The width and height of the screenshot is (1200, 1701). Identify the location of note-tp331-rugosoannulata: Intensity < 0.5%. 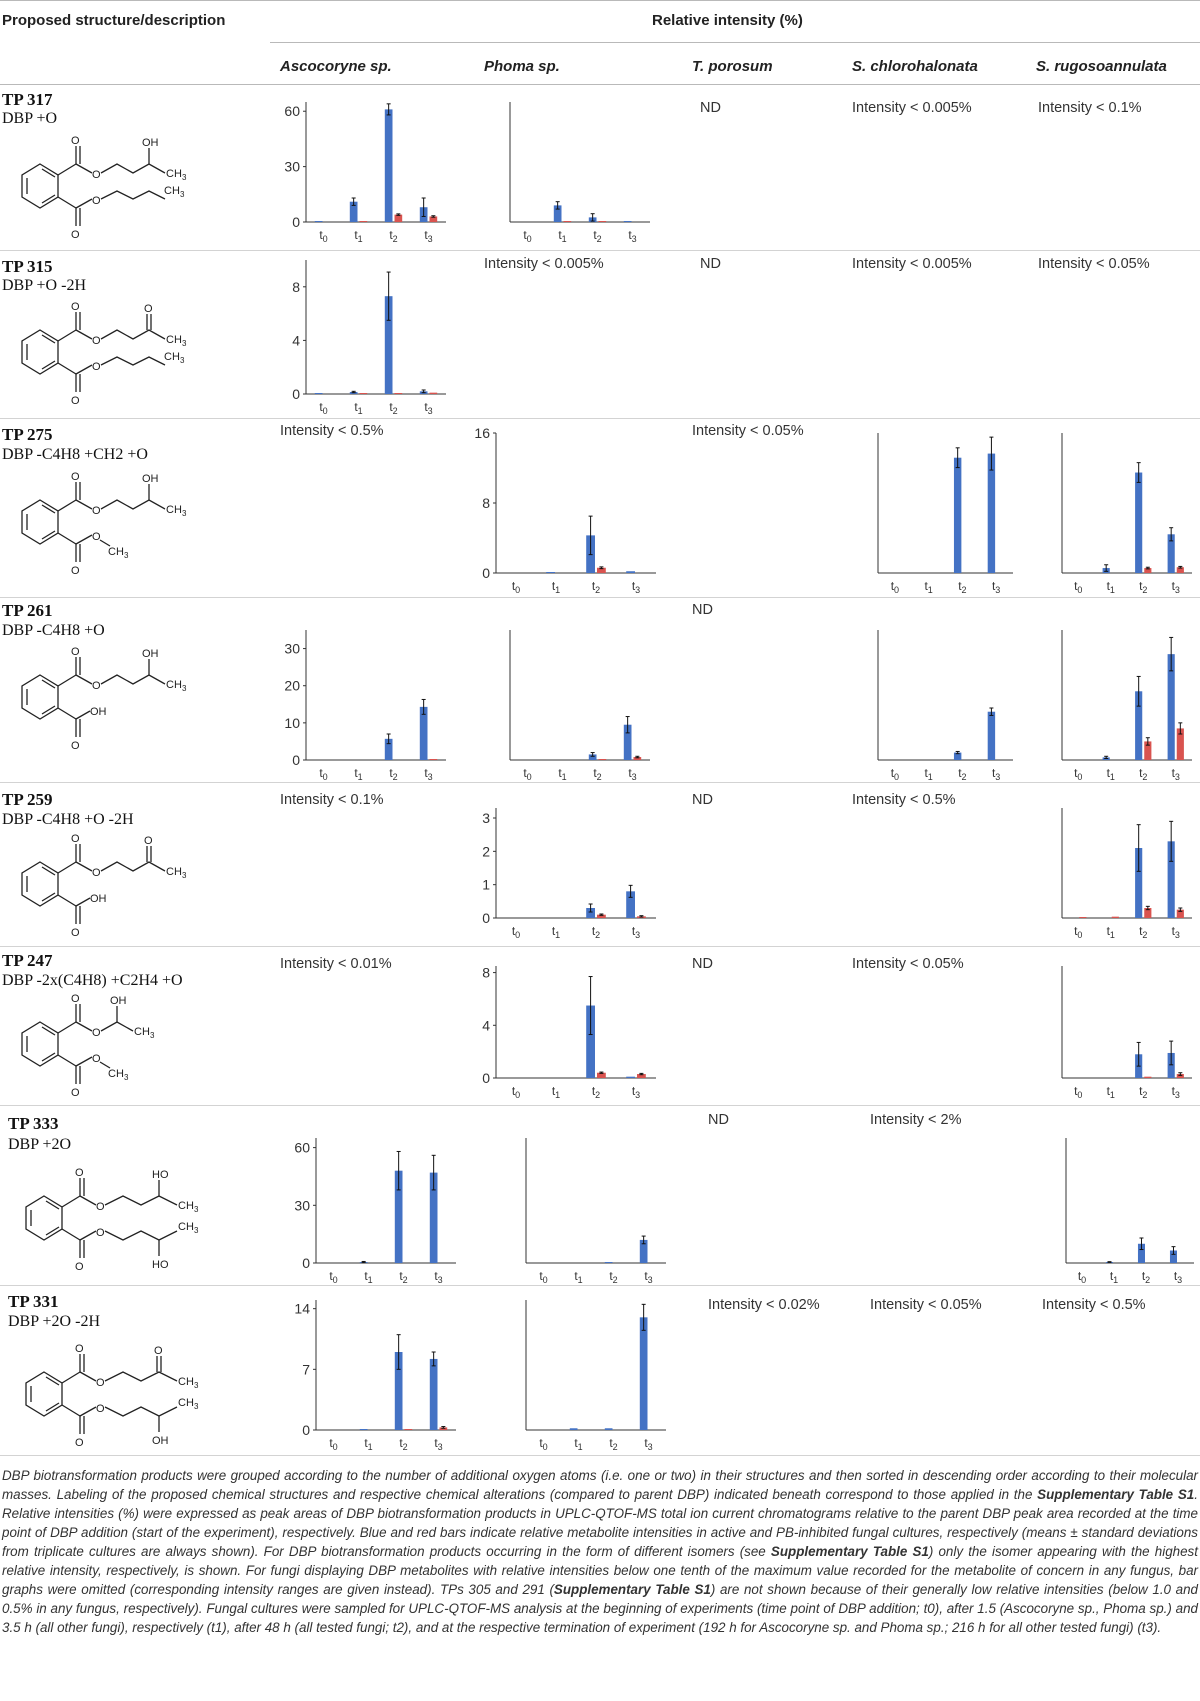
(1094, 1305).